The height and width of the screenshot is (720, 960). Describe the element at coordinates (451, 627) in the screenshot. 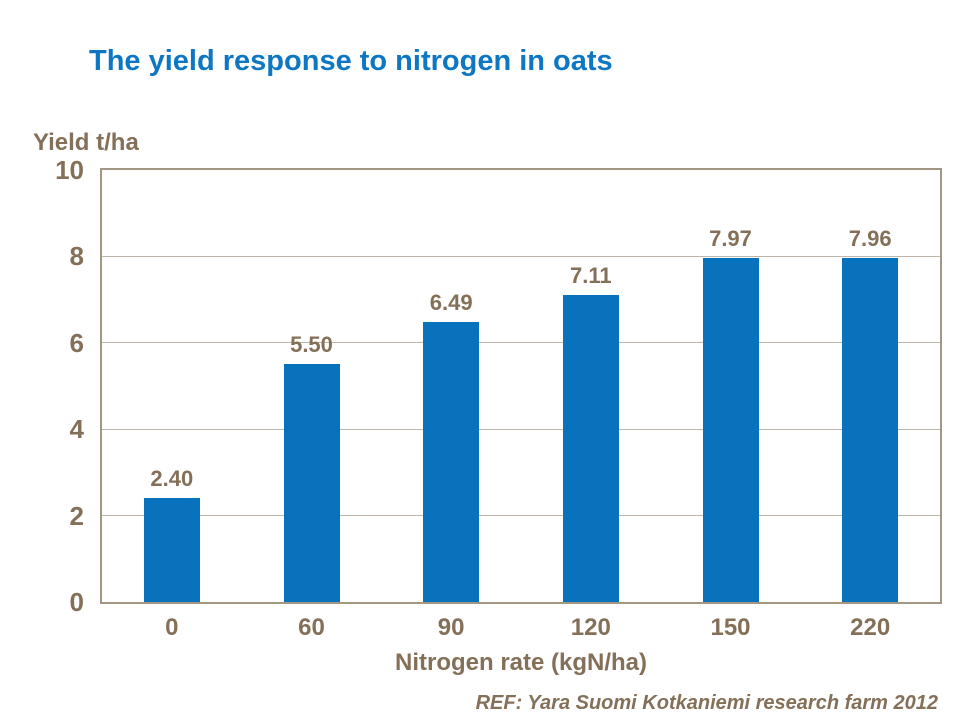

I see `x-tick-label: 90` at that location.